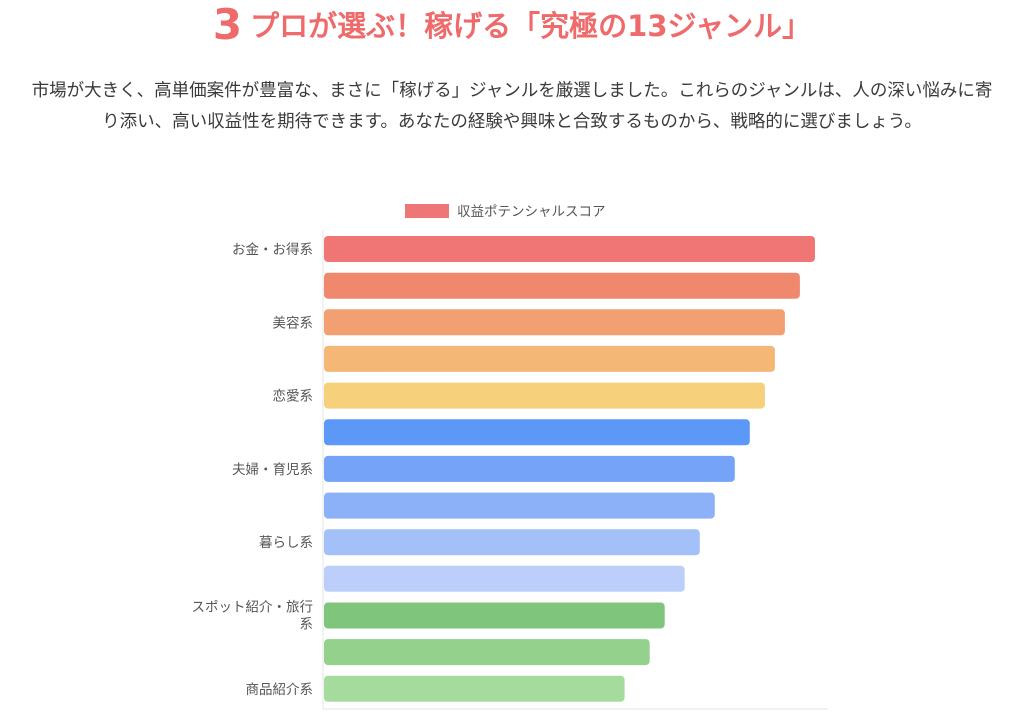 Image resolution: width=1024 pixels, height=716 pixels. Describe the element at coordinates (280, 690) in the screenshot. I see `category-label-12: 商品紹介系` at that location.